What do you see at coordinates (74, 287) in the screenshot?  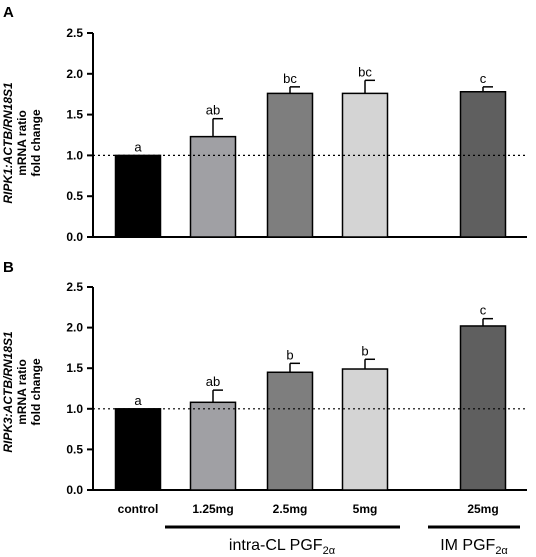 I see `panel-b-ytick-label: 2.5` at bounding box center [74, 287].